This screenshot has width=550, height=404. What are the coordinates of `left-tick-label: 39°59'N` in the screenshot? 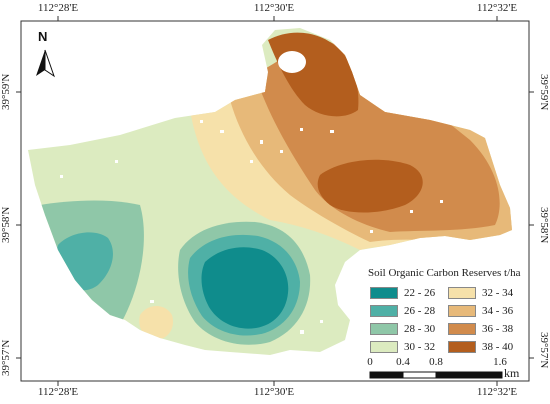 It's located at (6, 92).